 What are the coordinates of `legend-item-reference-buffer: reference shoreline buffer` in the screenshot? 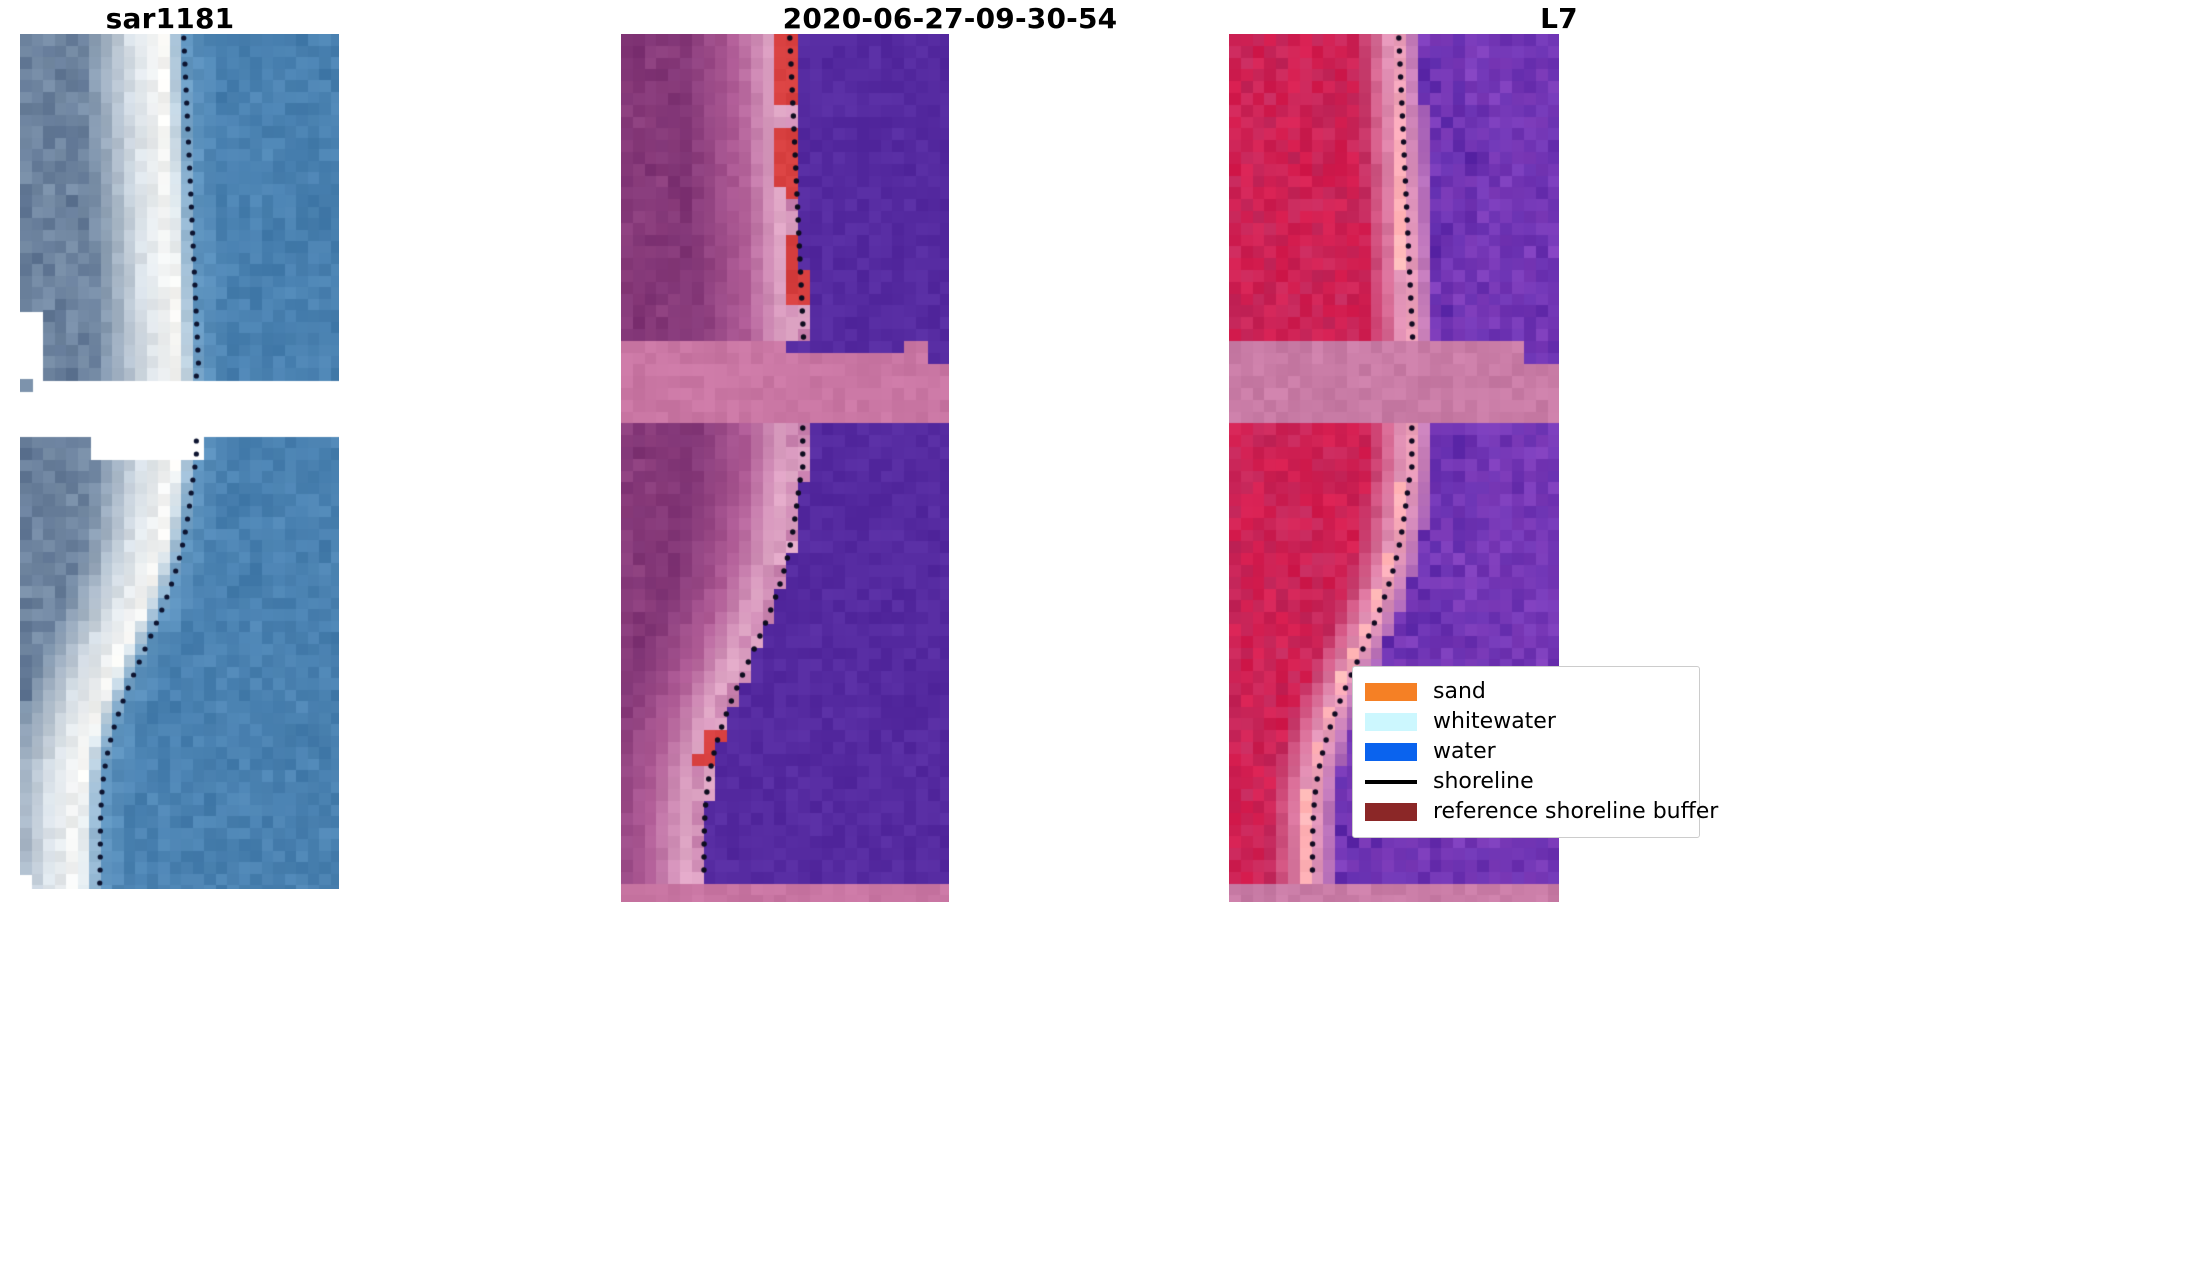 It's located at (1541, 812).